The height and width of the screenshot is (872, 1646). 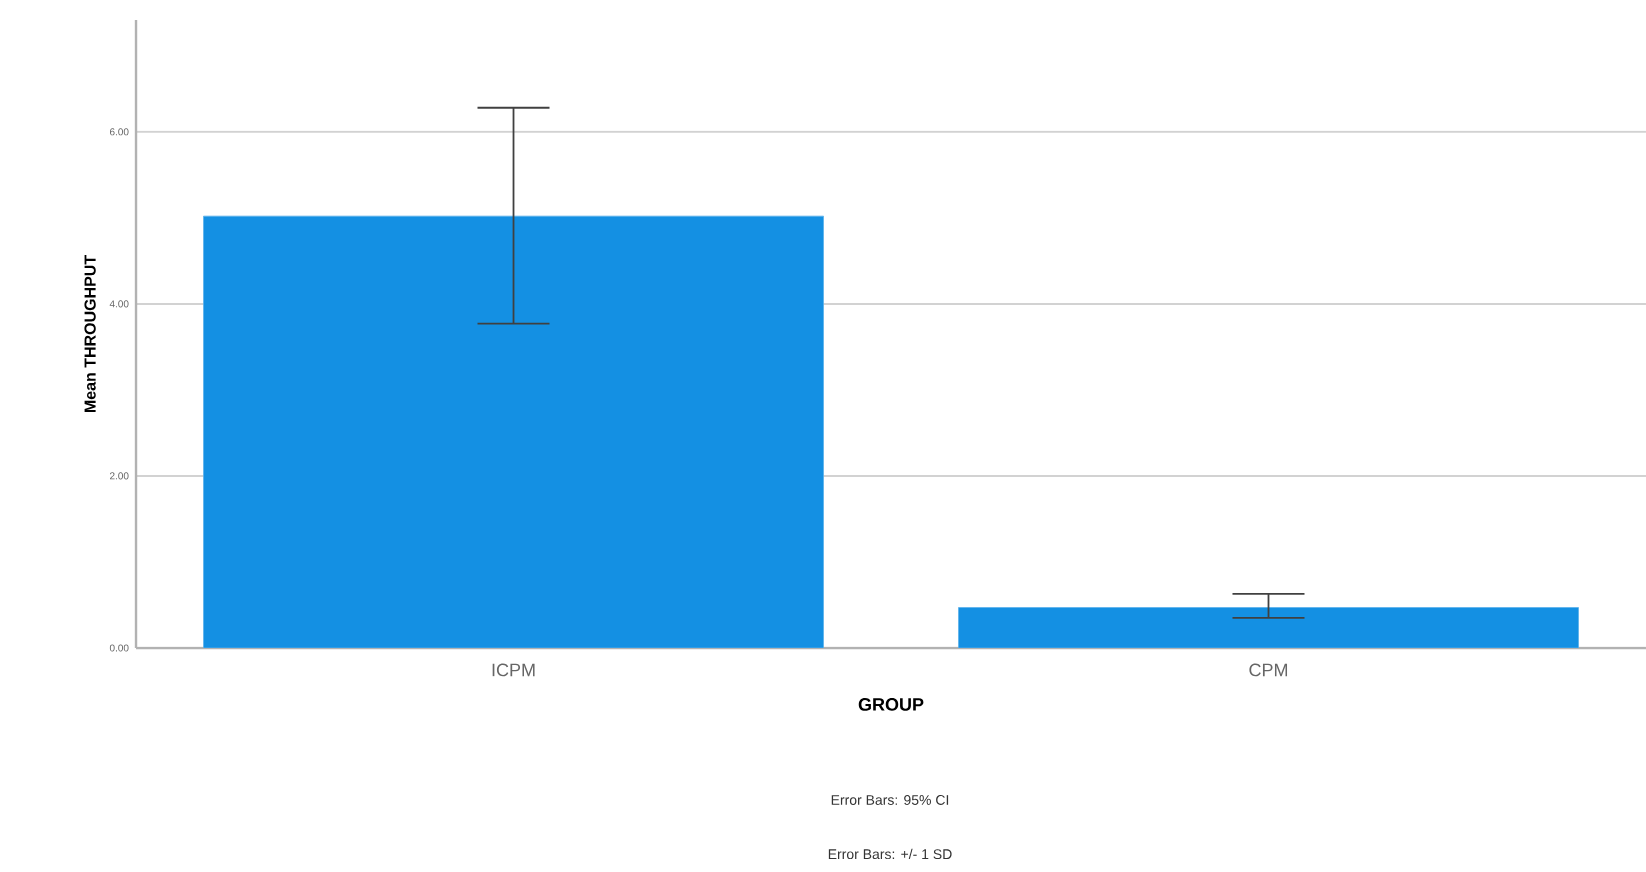 What do you see at coordinates (90, 334) in the screenshot?
I see `y-axis-title: Mean THROUGHPUT` at bounding box center [90, 334].